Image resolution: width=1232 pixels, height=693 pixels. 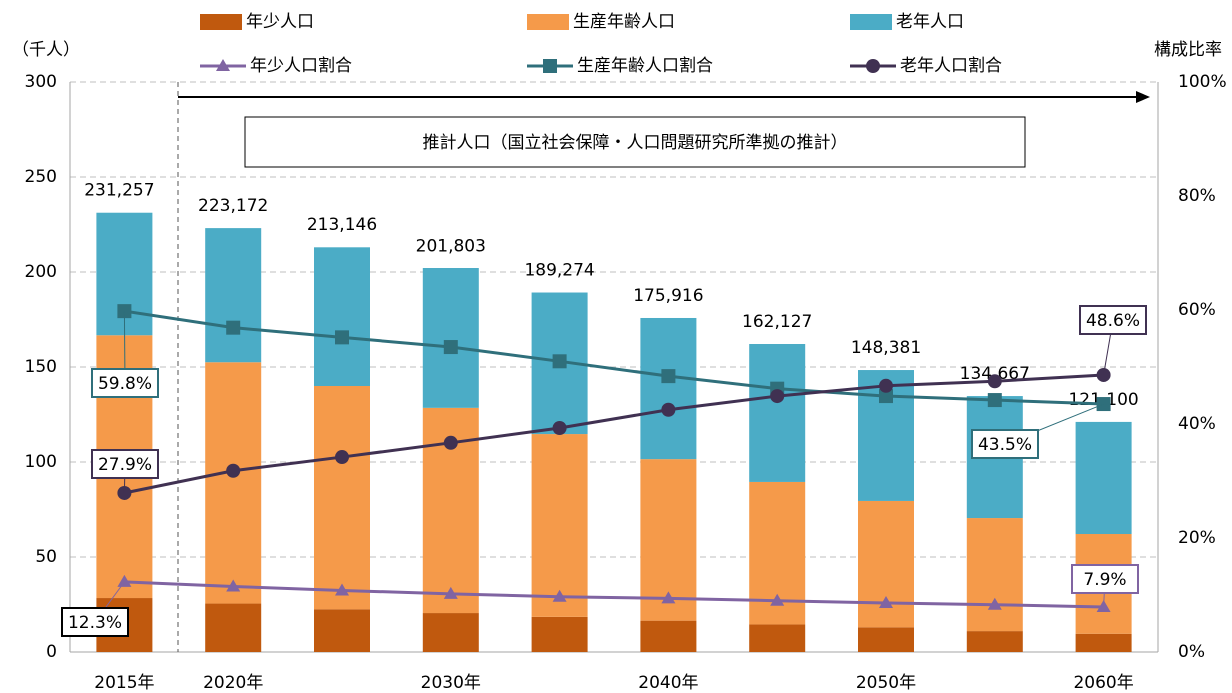 I want to click on x-tick-label: 2050年, so click(x=886, y=683).